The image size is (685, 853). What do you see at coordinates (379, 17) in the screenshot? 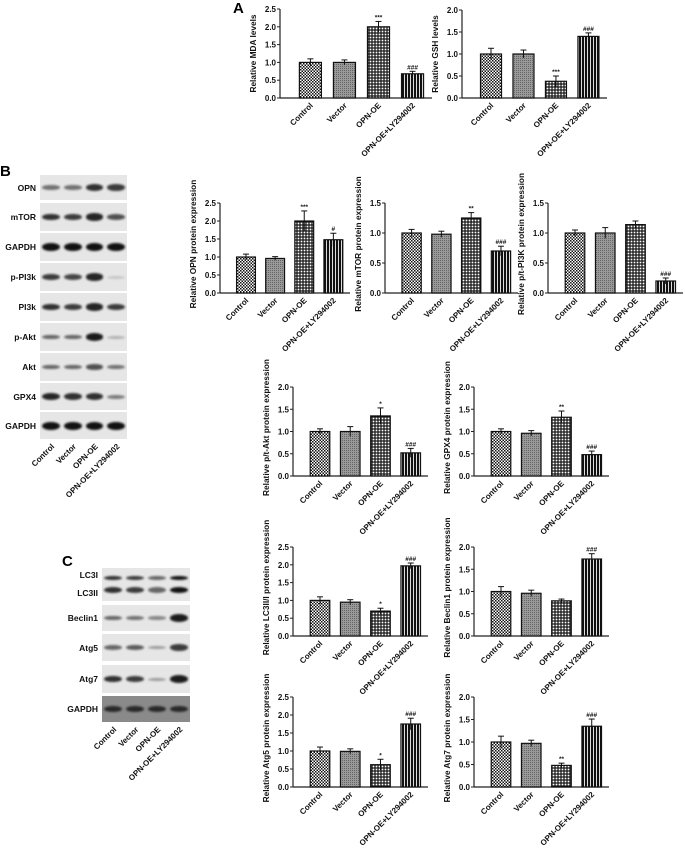
I see `significance-label: ***` at bounding box center [379, 17].